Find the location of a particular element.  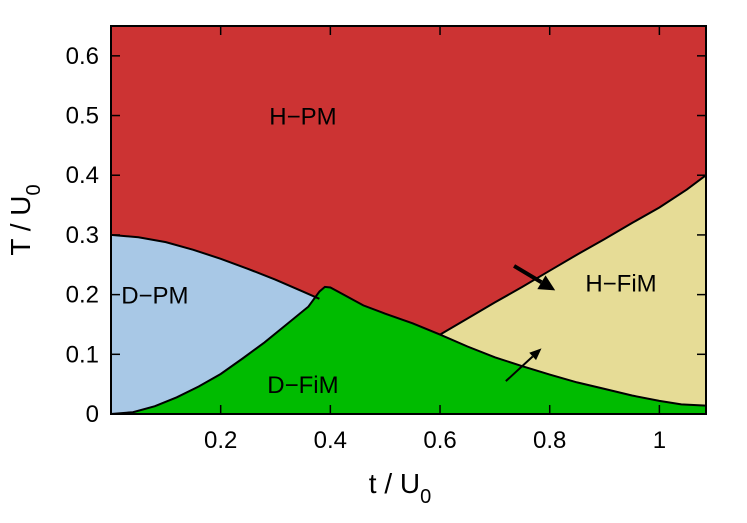

arrow-1-shaft is located at coordinates (528, 274).